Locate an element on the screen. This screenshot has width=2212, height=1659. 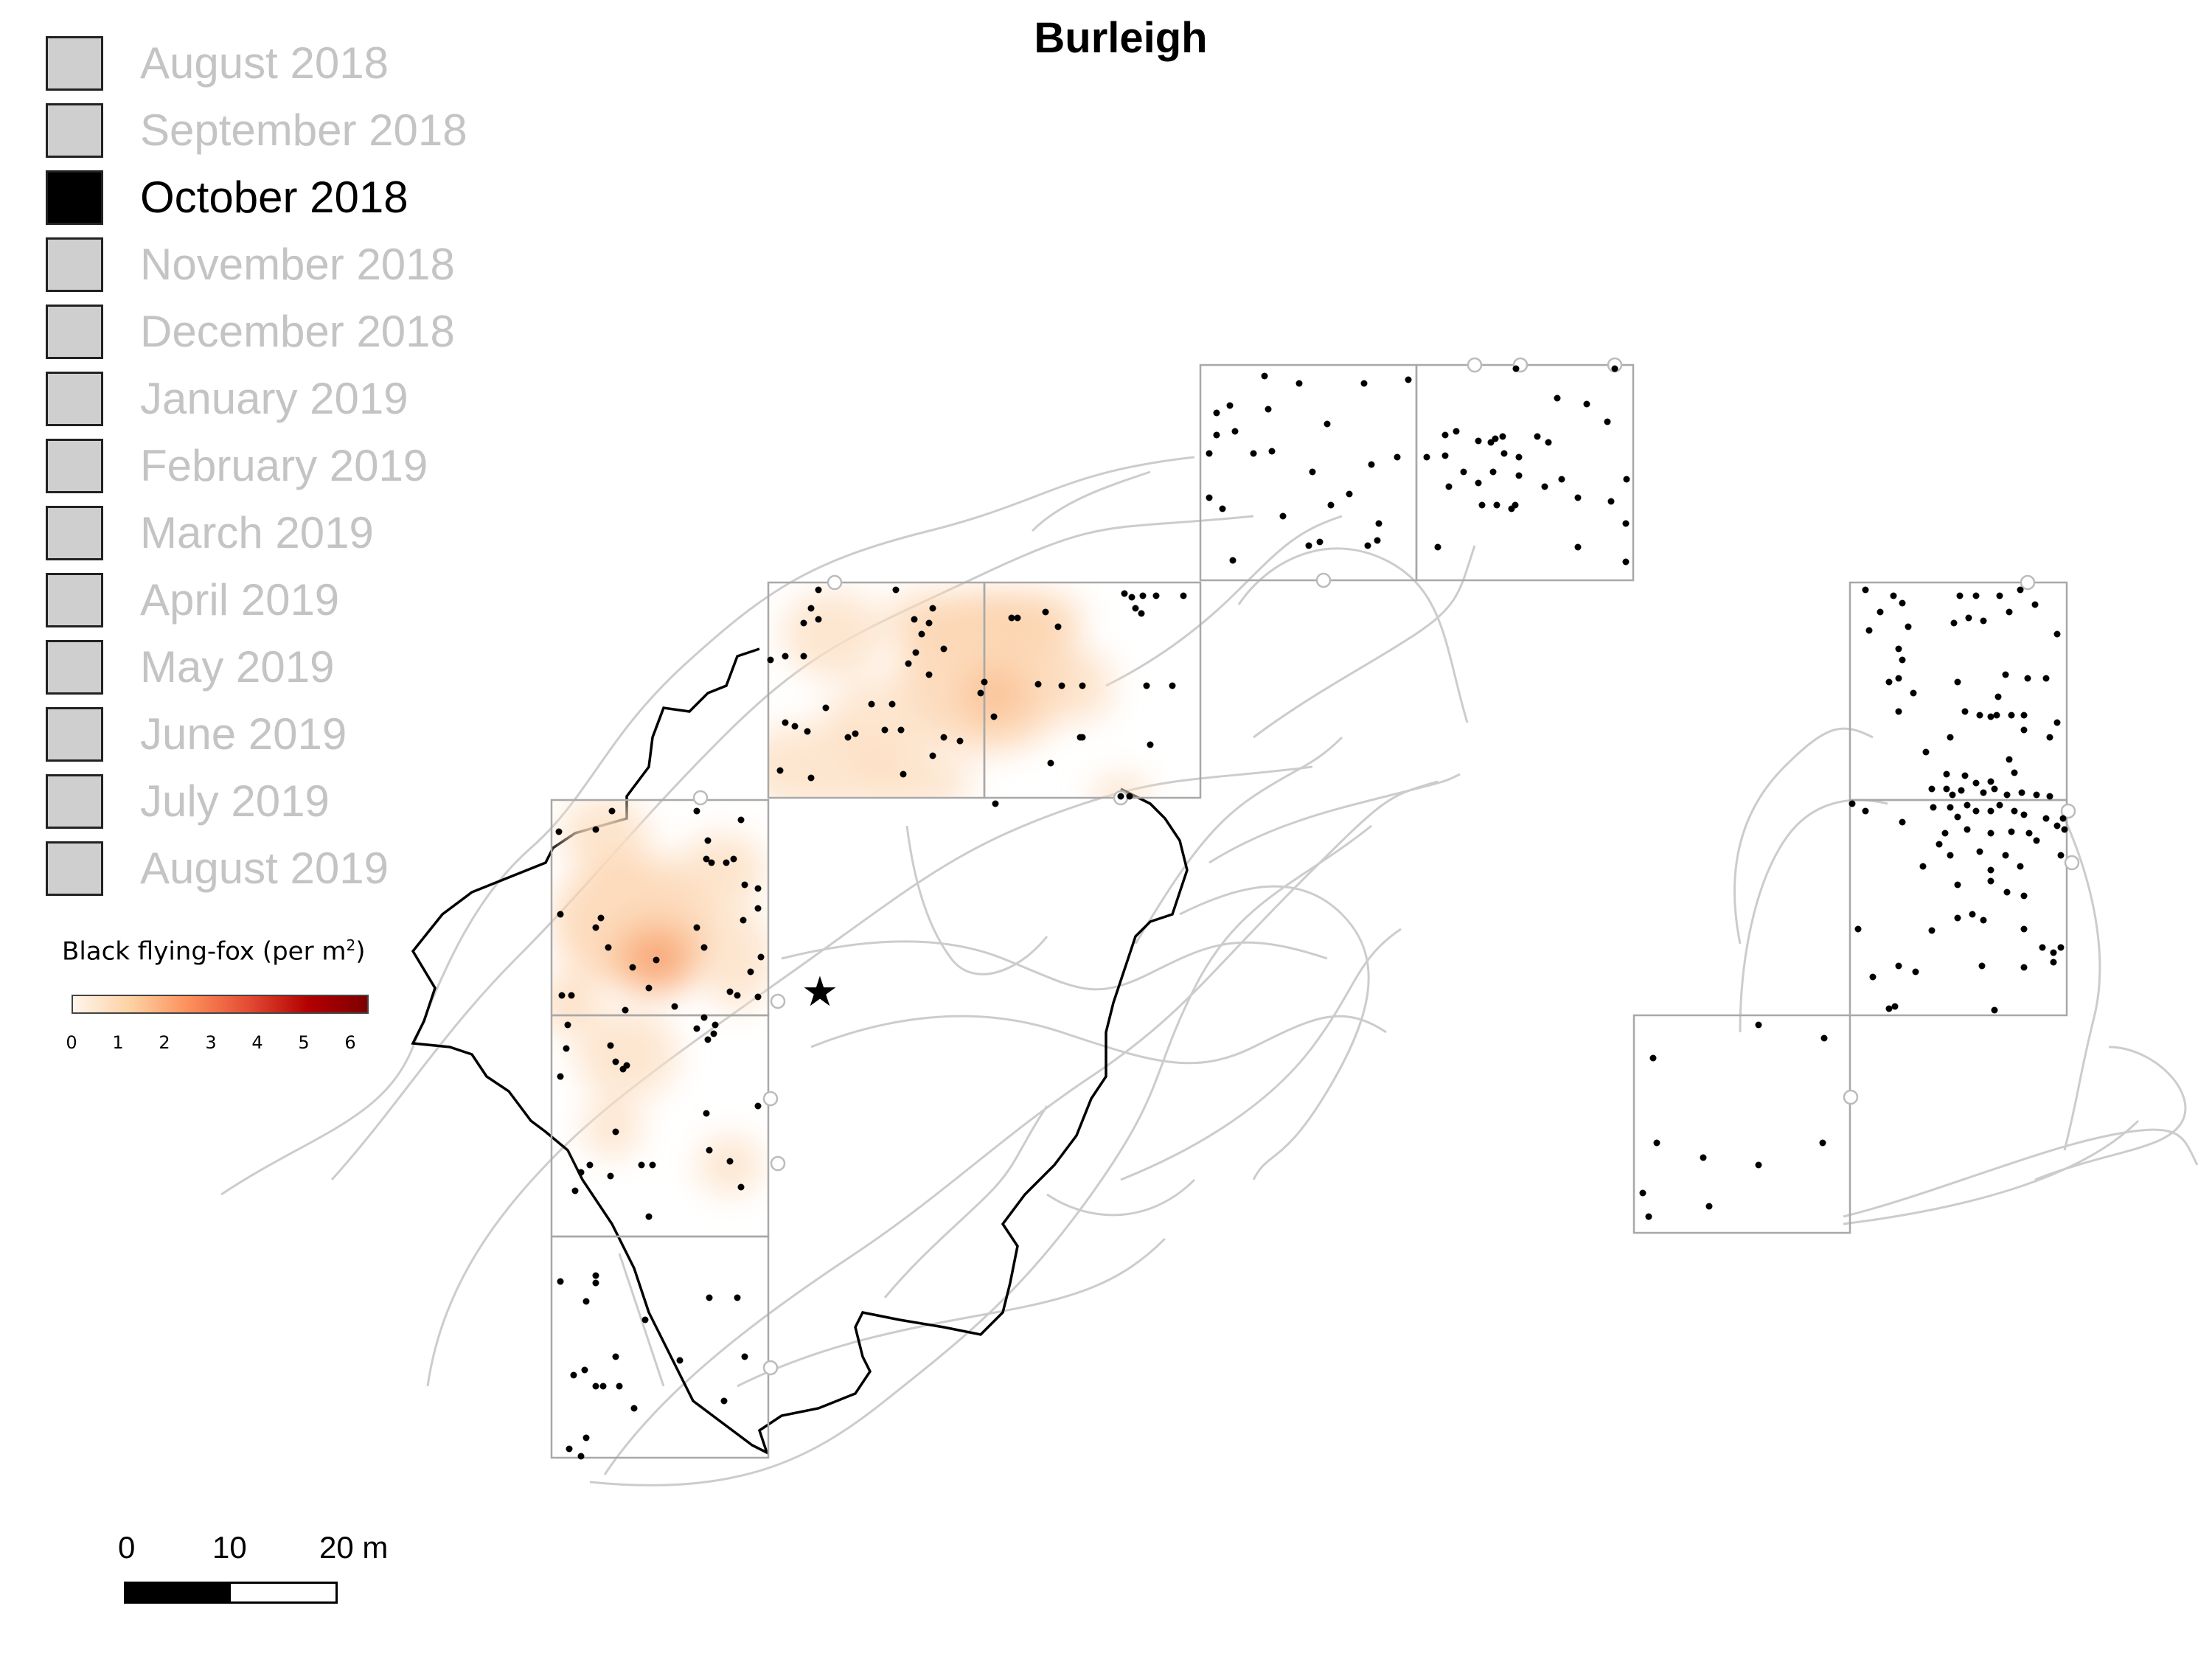
month-item: December 2018 is located at coordinates (256, 331).